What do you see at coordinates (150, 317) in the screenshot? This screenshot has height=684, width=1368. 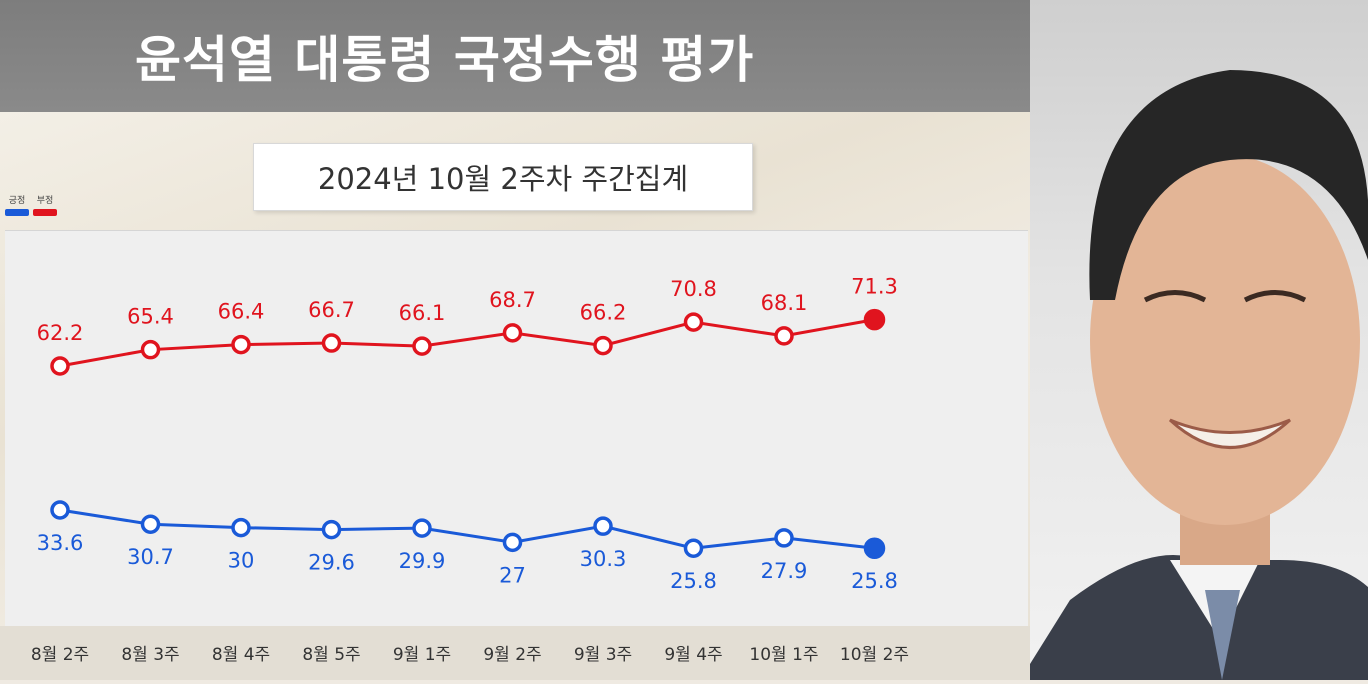 I see `data-label-negative-1: 65.4` at bounding box center [150, 317].